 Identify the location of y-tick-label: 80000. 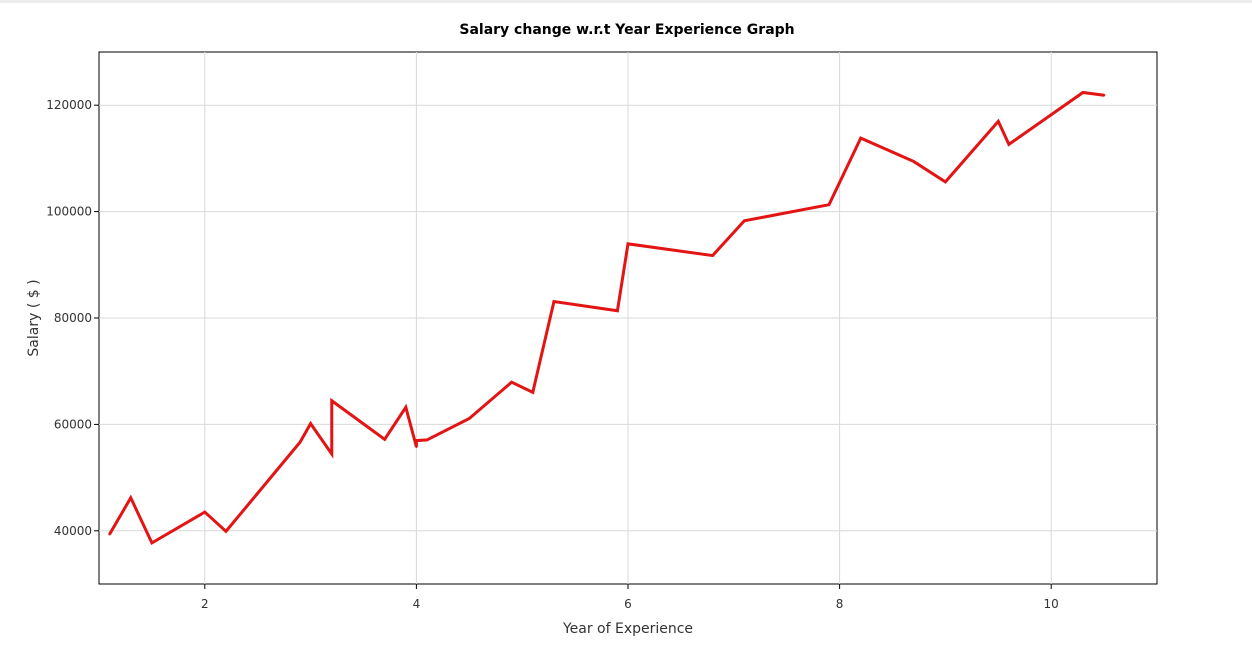
(73, 318).